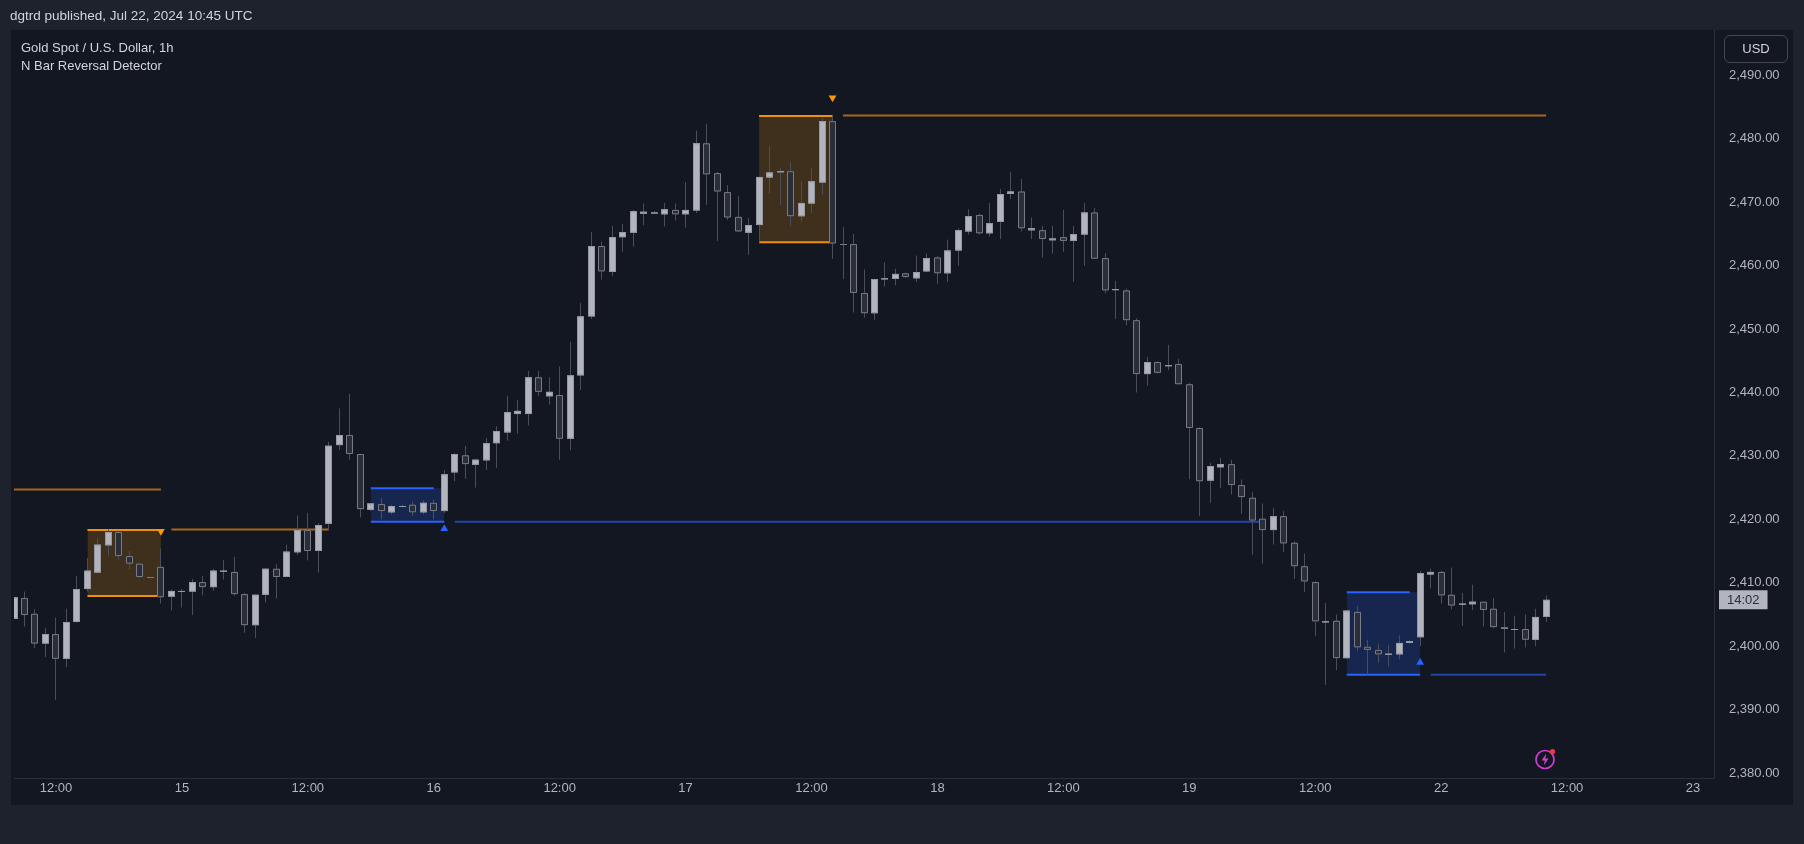 The height and width of the screenshot is (844, 1804). I want to click on y-axis-title: USD, so click(1756, 49).